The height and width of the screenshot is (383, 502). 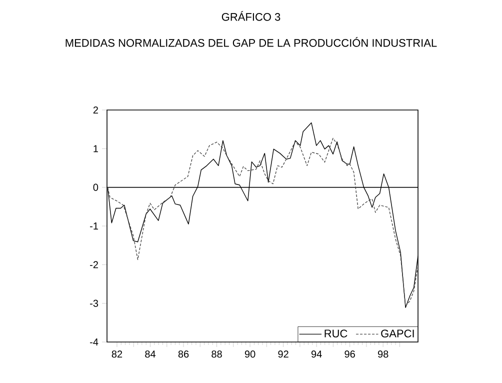 I want to click on x-tick-label: 98, so click(x=383, y=354).